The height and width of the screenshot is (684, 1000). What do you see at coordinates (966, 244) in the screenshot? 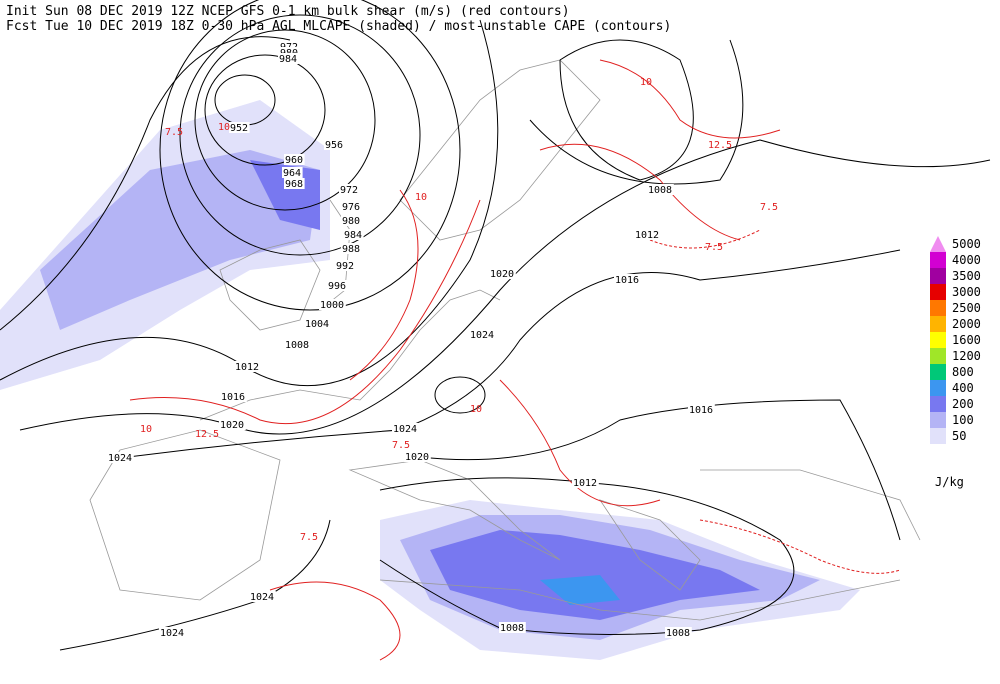
I see `legend-label: 5000` at bounding box center [966, 244].